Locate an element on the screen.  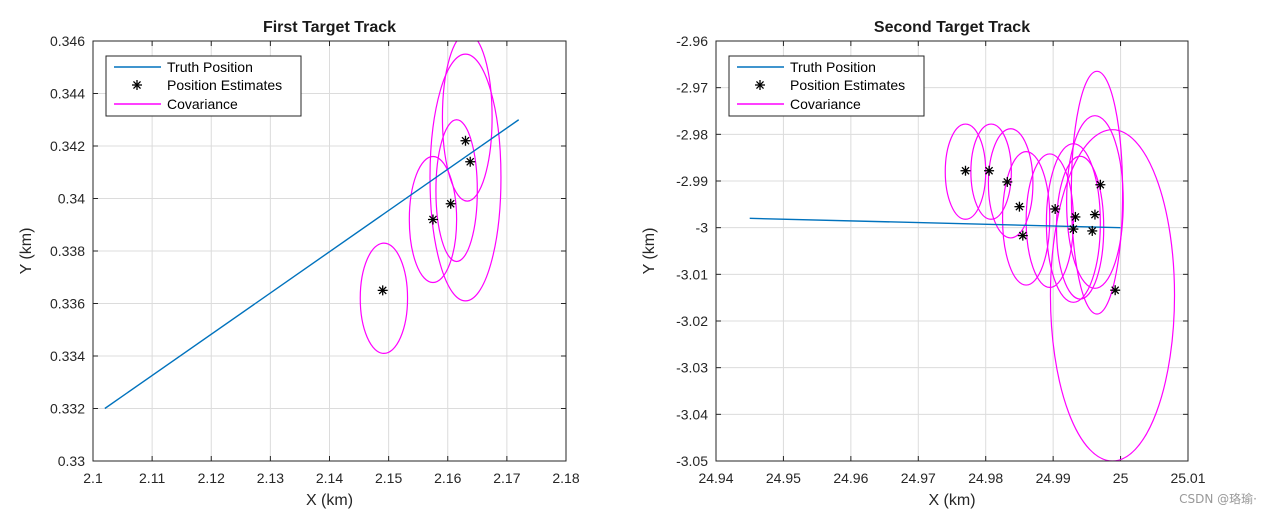
y-tick-label: -3.01 is located at coordinates (692, 274).